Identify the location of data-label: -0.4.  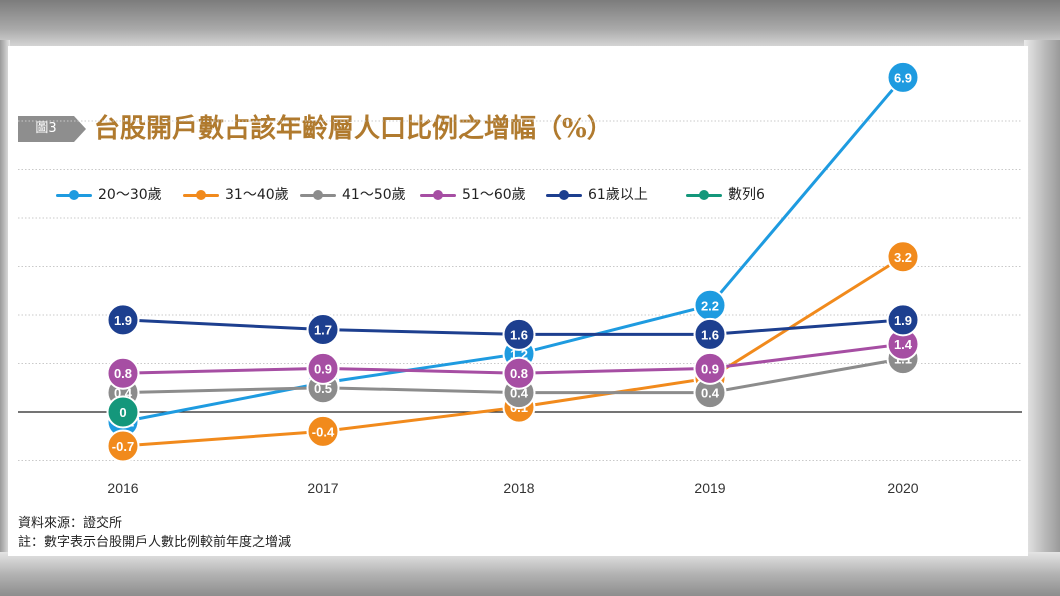
(323, 431).